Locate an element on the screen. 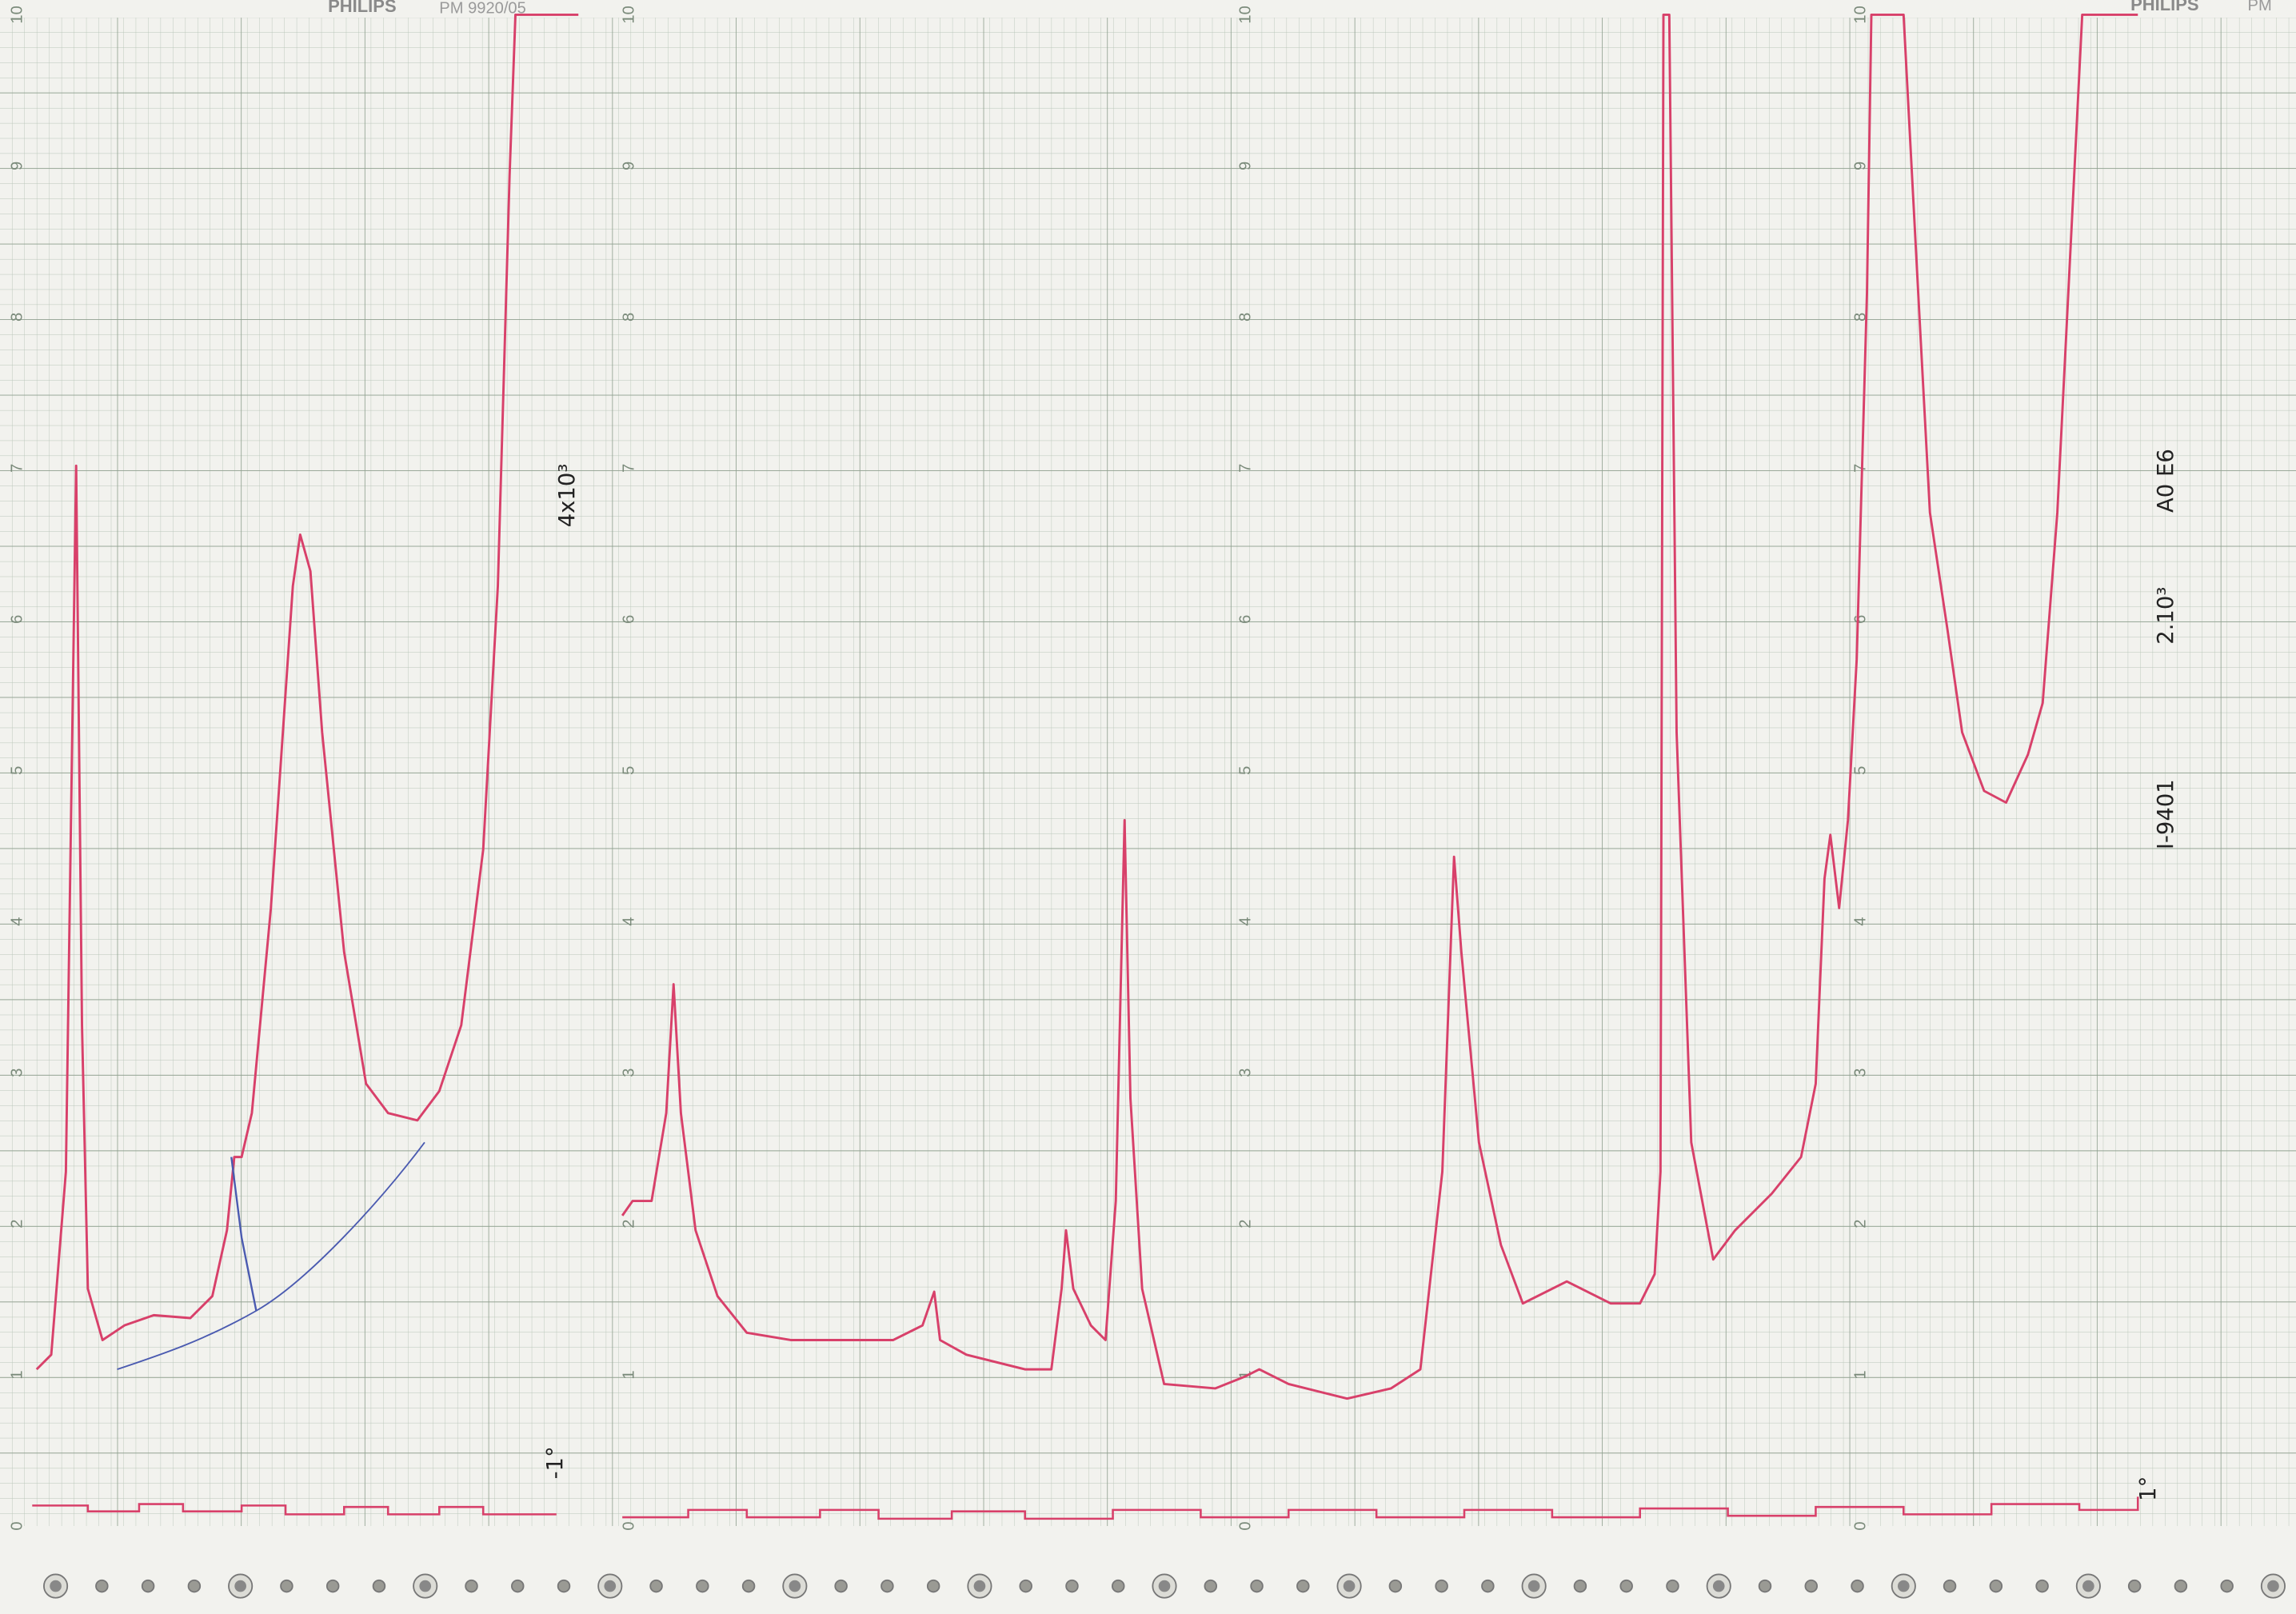  annotation: 1° is located at coordinates (2149, 1489).